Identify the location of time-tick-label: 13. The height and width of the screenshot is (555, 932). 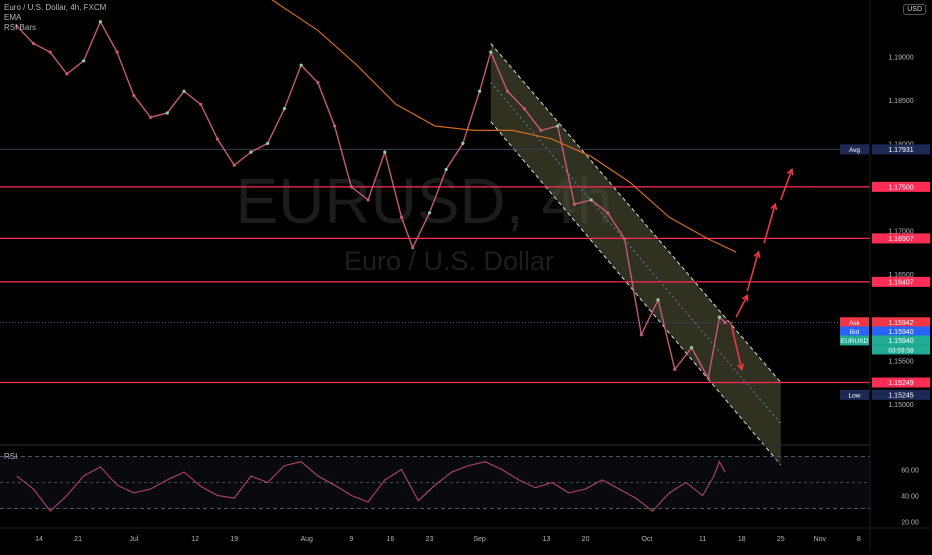
(547, 539).